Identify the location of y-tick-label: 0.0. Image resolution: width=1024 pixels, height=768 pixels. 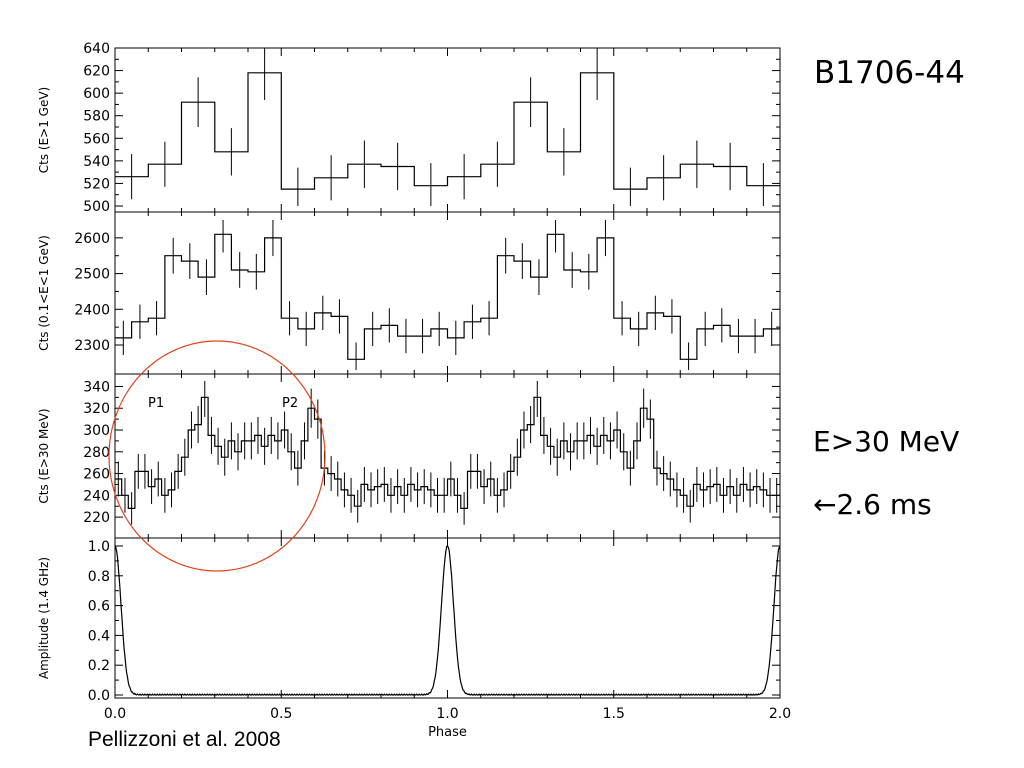
(99, 696).